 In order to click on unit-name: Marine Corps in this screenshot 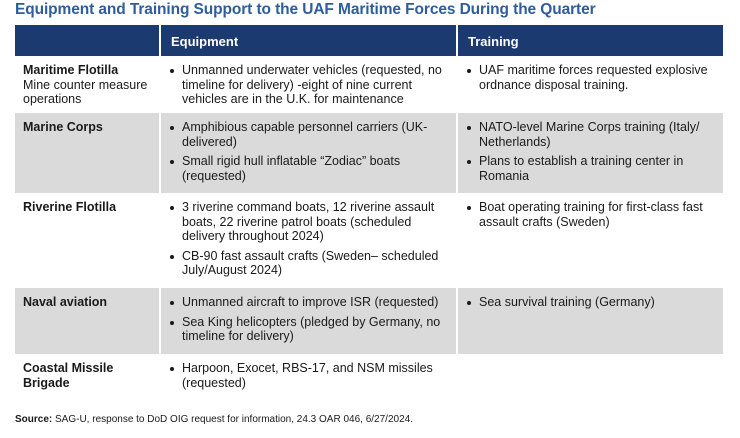, I will do `click(63, 127)`.